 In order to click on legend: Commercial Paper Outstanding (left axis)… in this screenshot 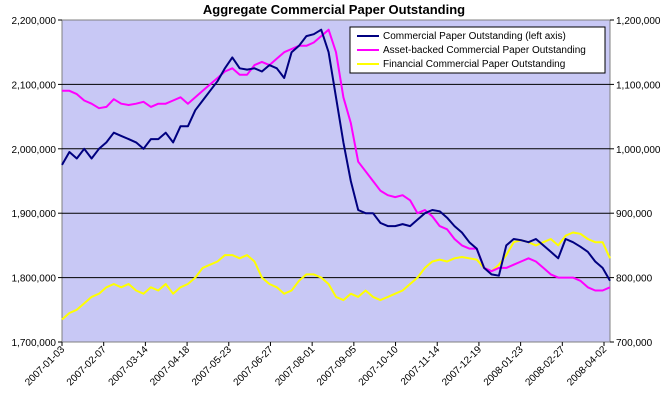, I will do `click(477, 50)`.